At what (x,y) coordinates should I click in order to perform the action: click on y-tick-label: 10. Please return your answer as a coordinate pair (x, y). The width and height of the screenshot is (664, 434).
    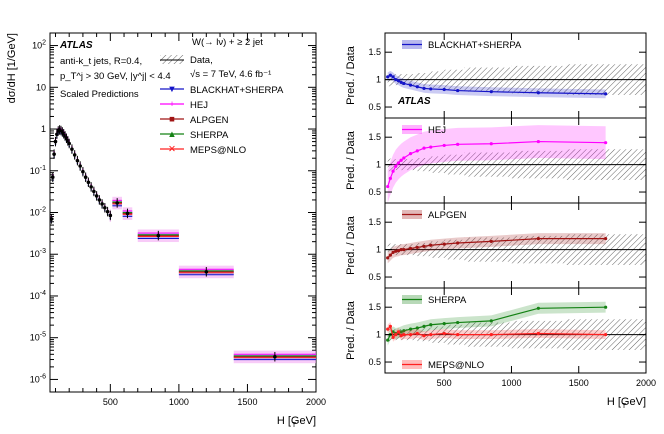
    Looking at the image, I should click on (41, 87).